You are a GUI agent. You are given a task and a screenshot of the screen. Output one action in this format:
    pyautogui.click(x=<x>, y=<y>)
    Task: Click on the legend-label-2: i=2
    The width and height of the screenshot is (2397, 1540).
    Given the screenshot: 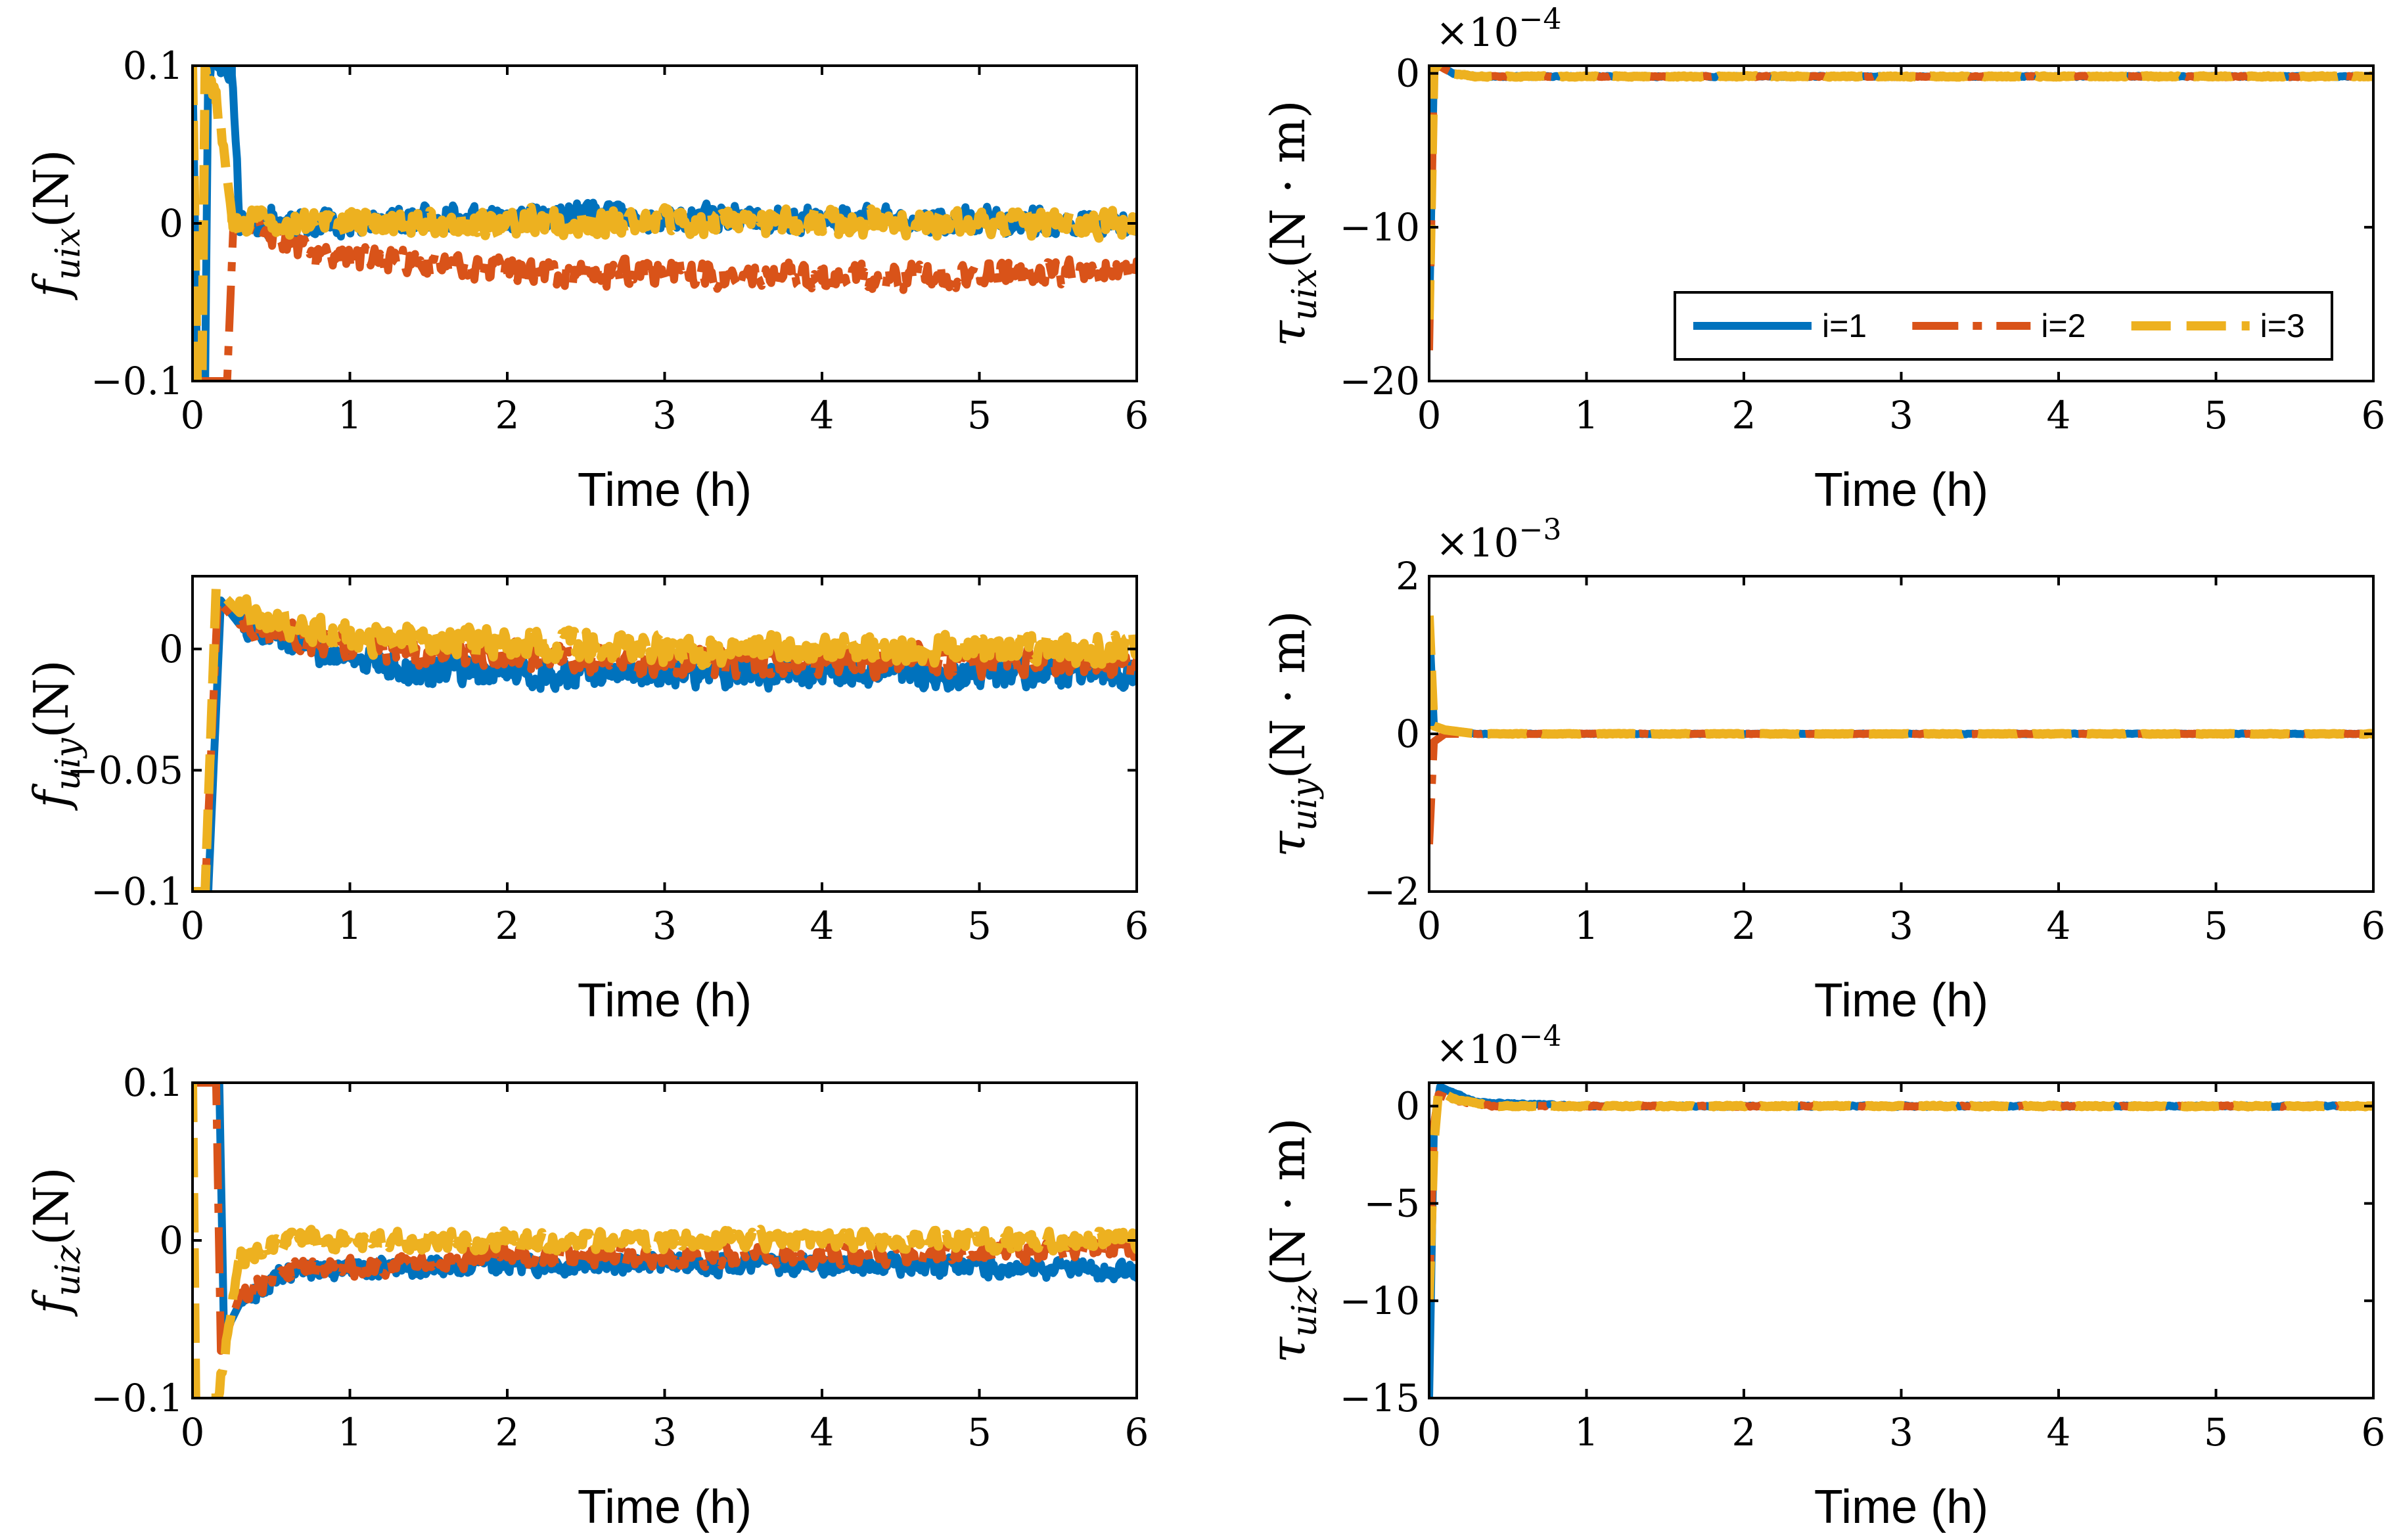 What is the action you would take?
    pyautogui.click(x=2063, y=325)
    